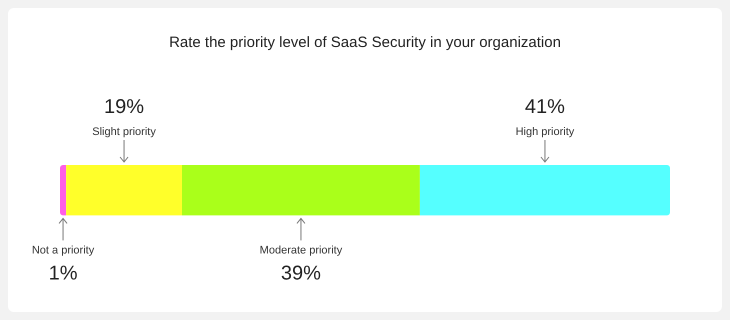  What do you see at coordinates (545, 132) in the screenshot?
I see `text: High priority` at bounding box center [545, 132].